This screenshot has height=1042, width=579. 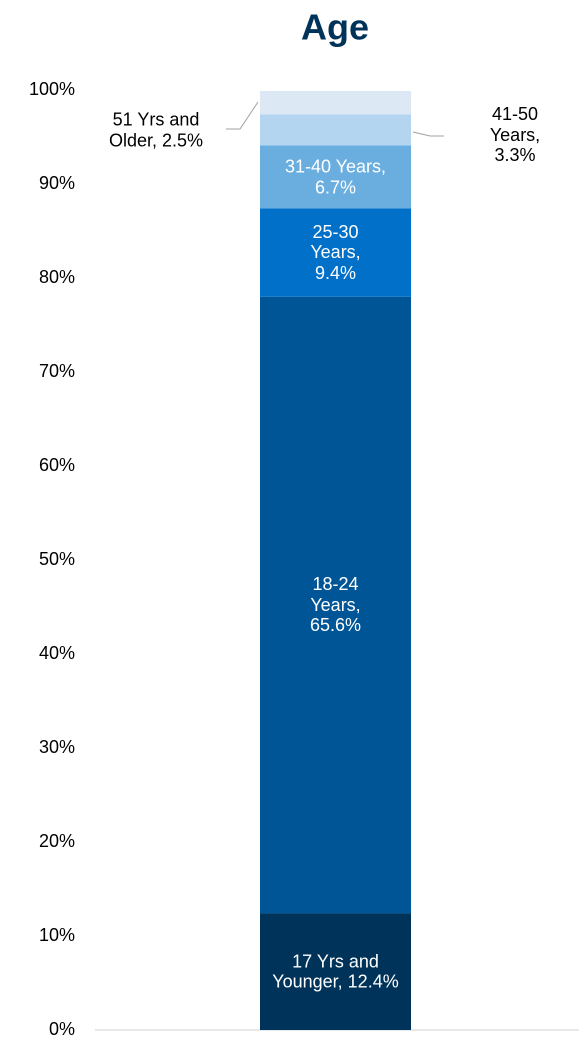 What do you see at coordinates (52, 89) in the screenshot?
I see `y-tick-label: 100%` at bounding box center [52, 89].